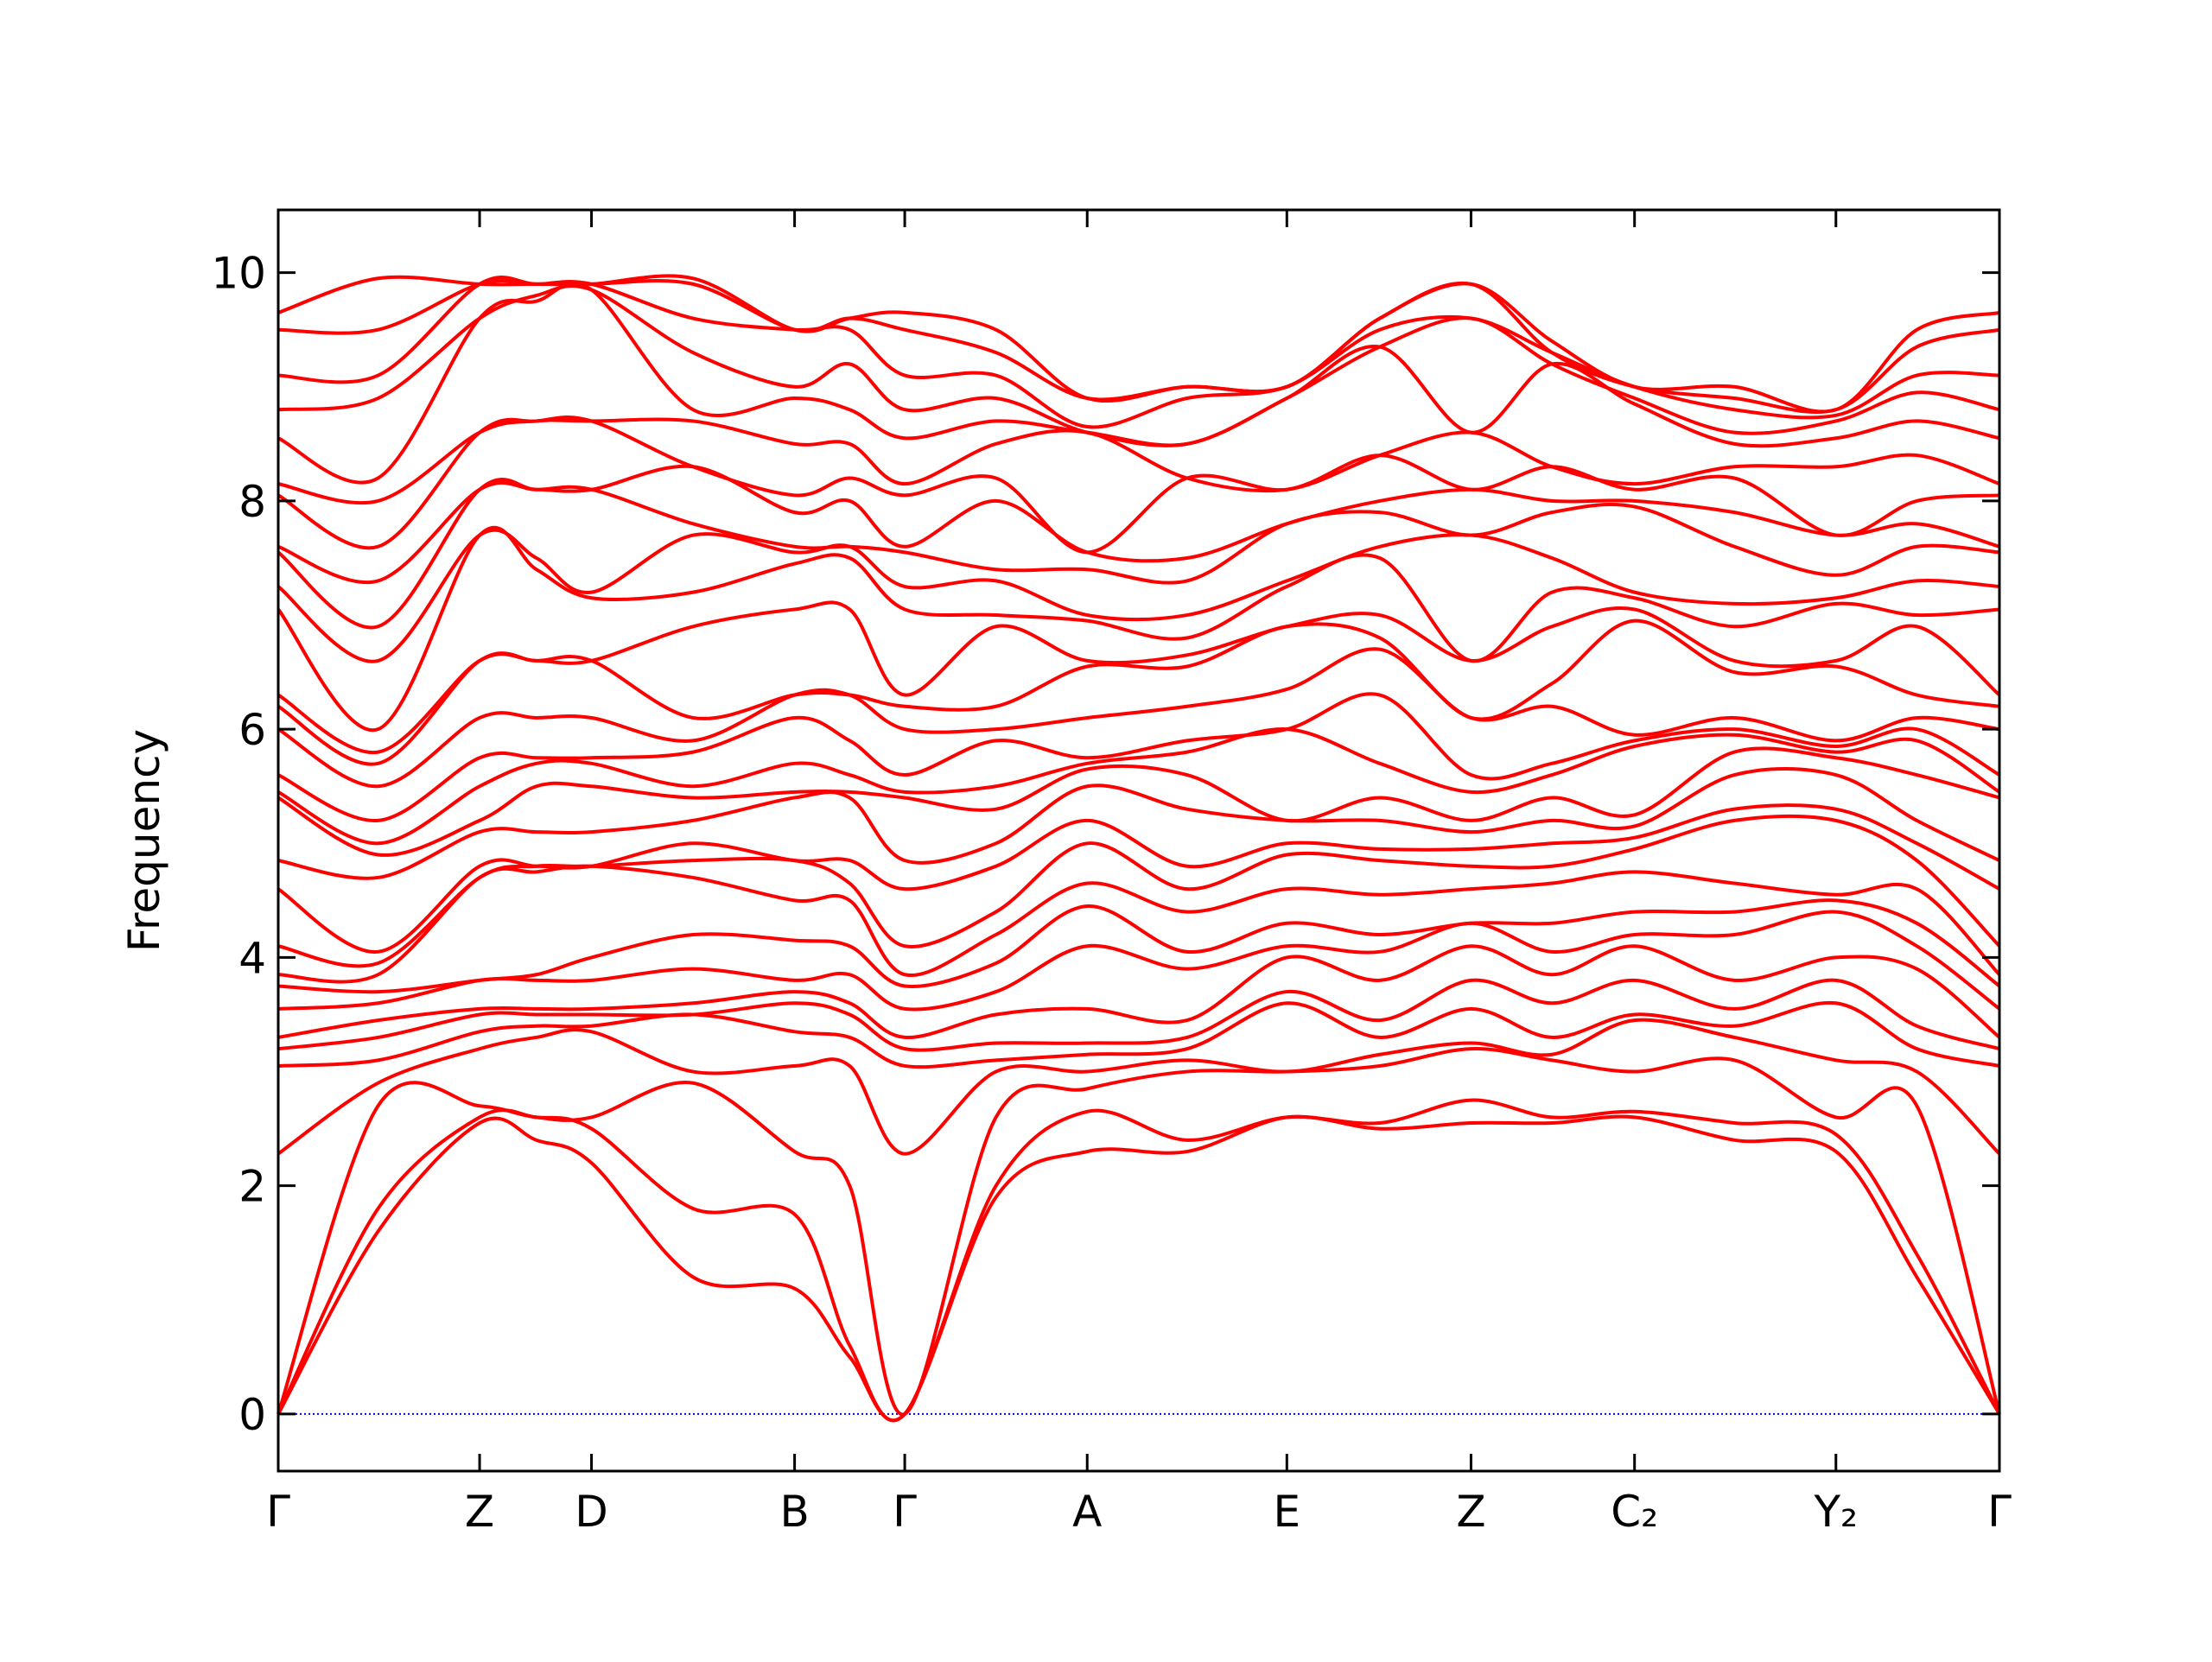 This screenshot has width=2212, height=1662. Describe the element at coordinates (591, 1512) in the screenshot. I see `x-tick-label: D` at that location.